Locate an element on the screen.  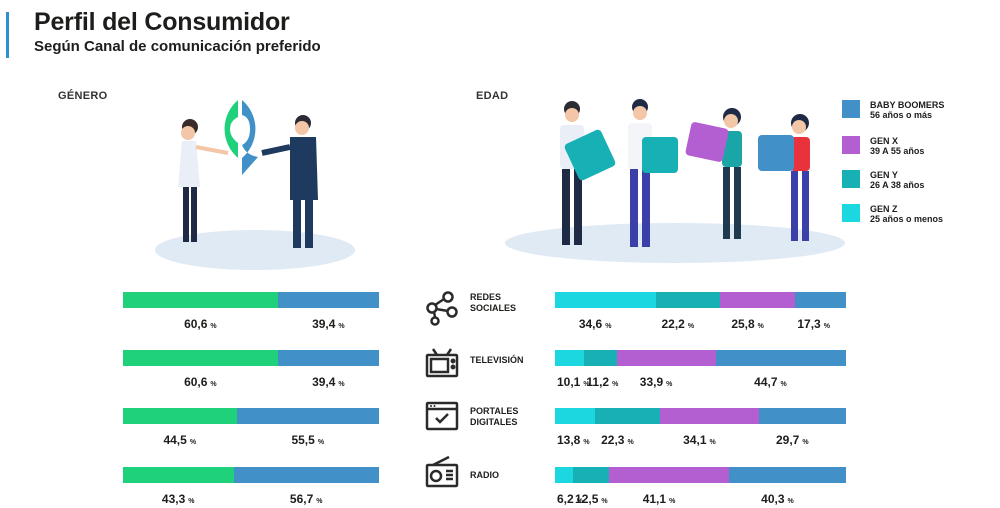
age-data-label: 34,1% is located at coordinates (699, 440).